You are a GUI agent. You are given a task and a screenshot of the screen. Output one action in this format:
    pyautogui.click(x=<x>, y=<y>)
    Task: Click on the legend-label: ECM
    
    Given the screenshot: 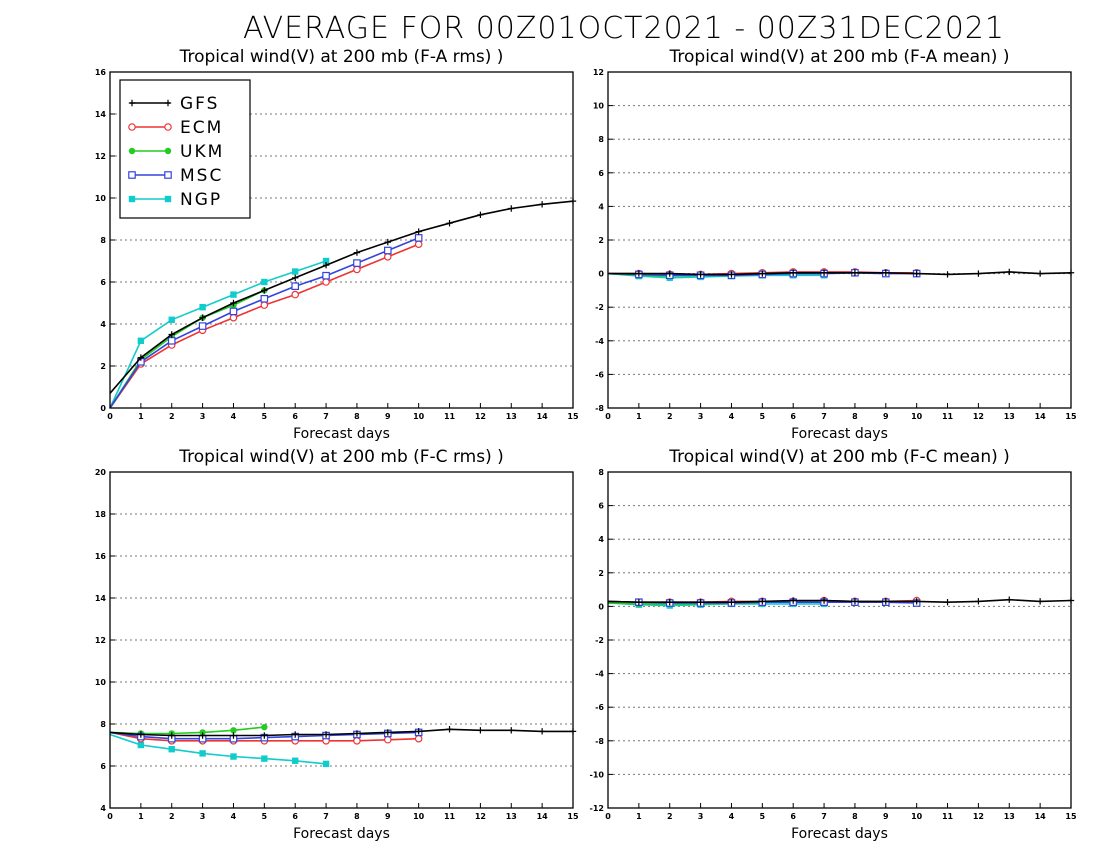 What is the action you would take?
    pyautogui.click(x=201, y=128)
    